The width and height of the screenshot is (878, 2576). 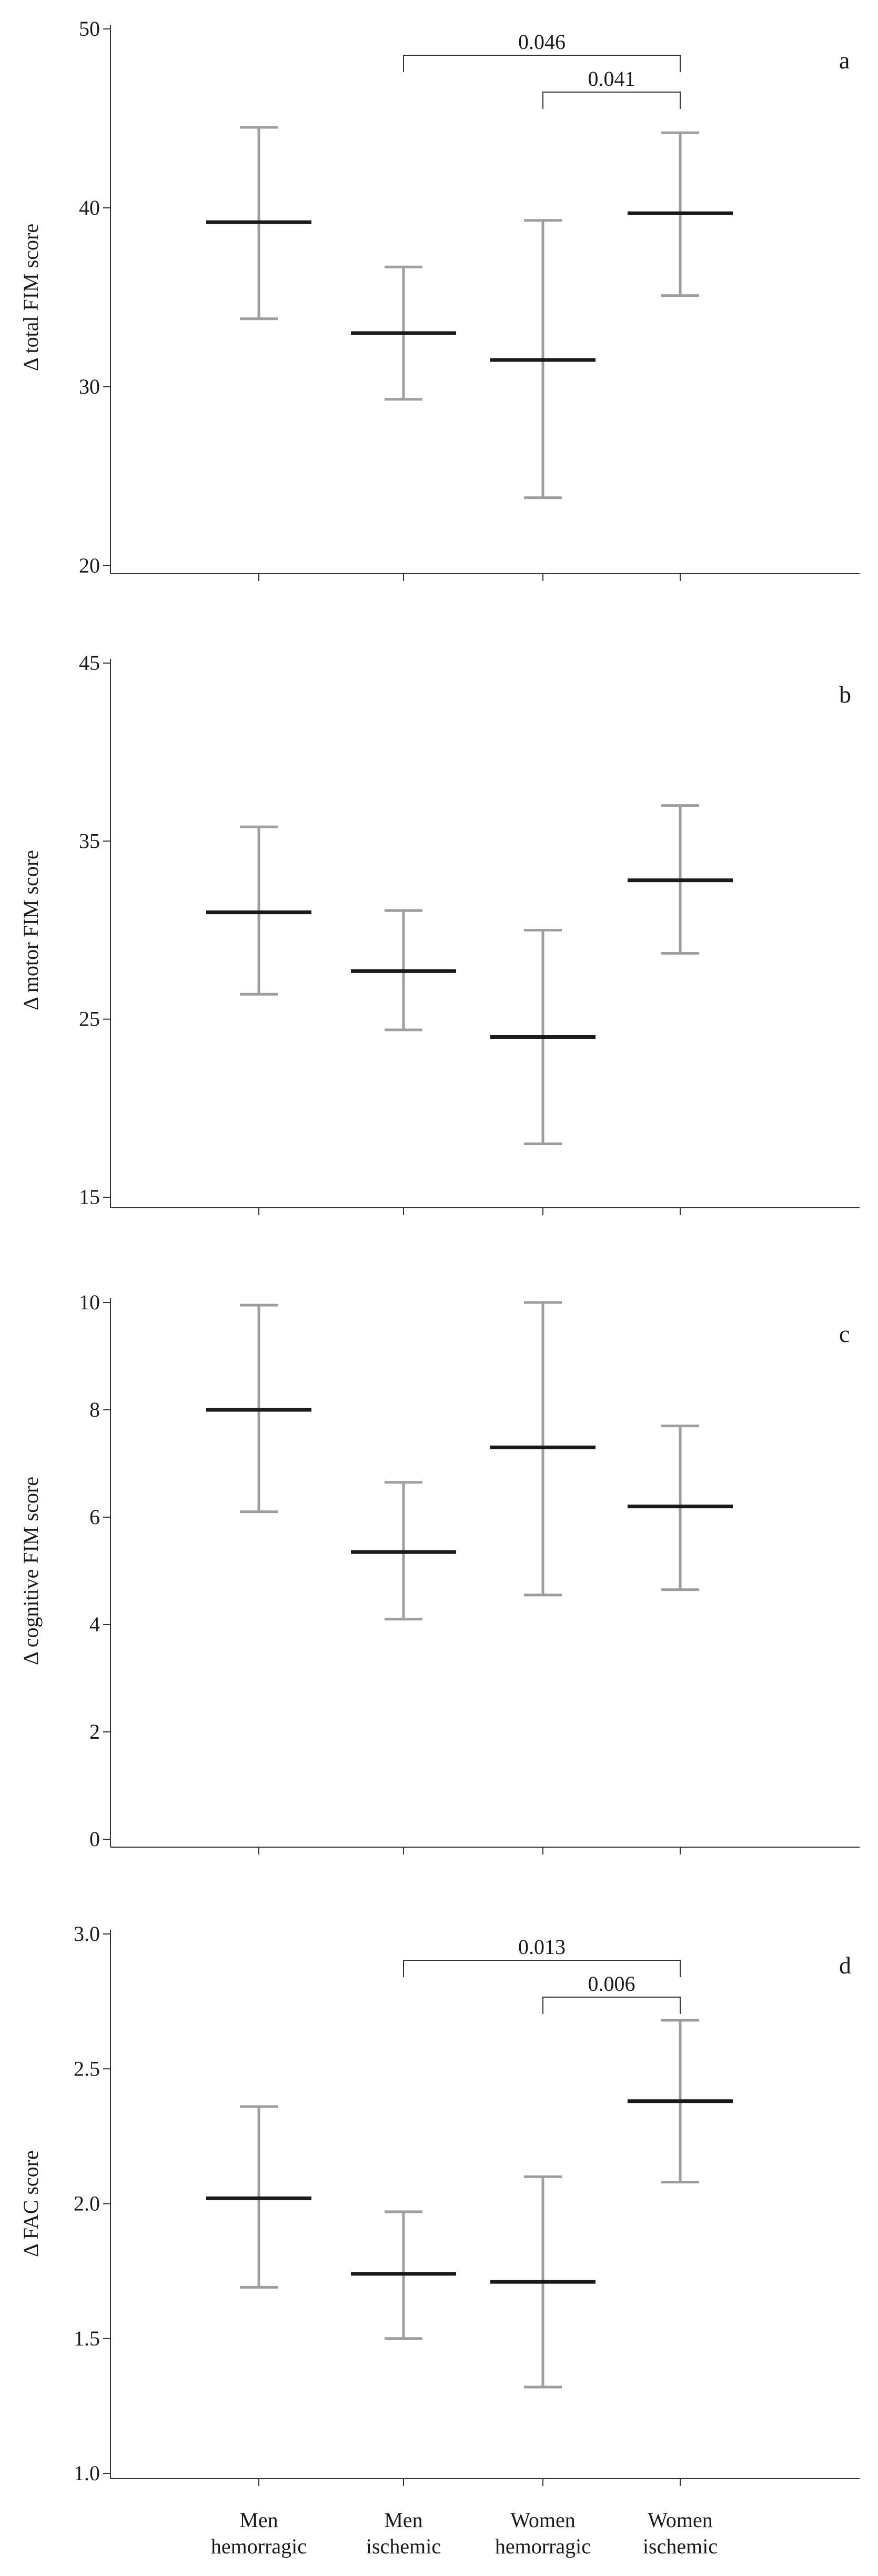 What do you see at coordinates (87, 2338) in the screenshot?
I see `y-tick-label: 1.5` at bounding box center [87, 2338].